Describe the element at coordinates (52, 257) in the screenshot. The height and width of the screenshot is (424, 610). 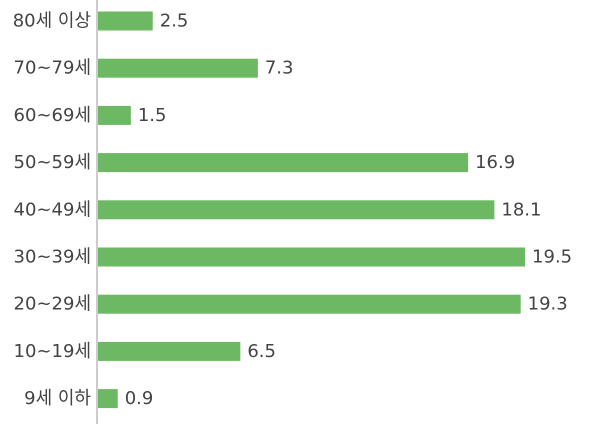
I see `category-label-5: 30~39세` at that location.